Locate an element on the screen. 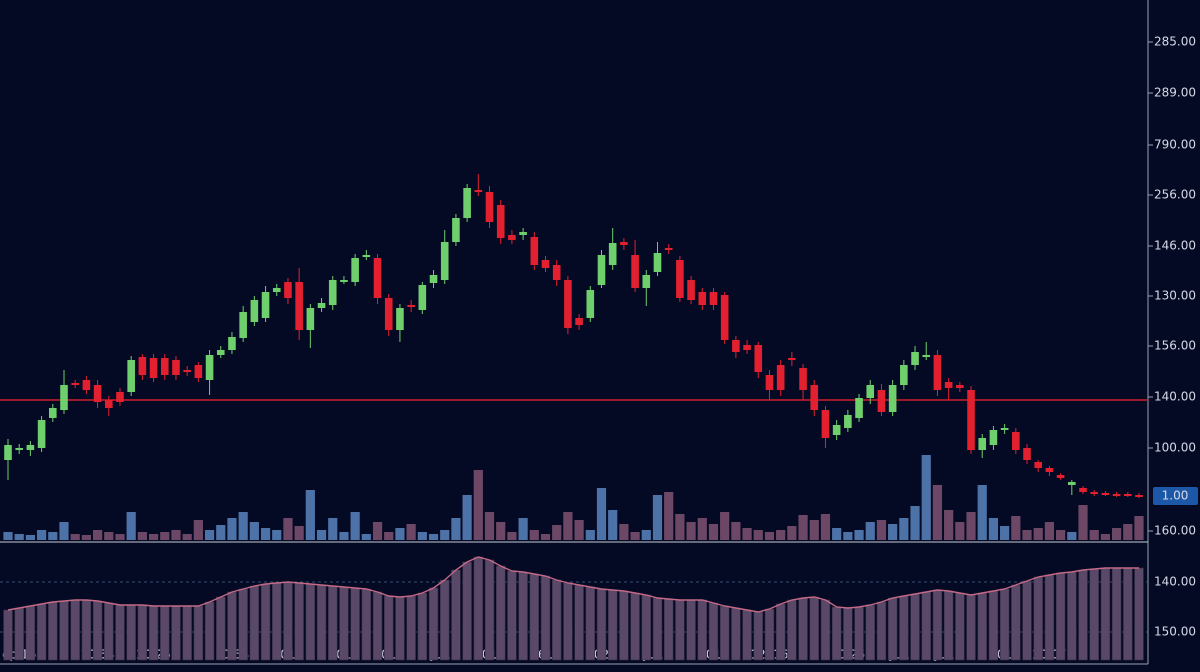 This screenshot has height=672, width=1200. y-tick-label: 100.00 is located at coordinates (1175, 448).